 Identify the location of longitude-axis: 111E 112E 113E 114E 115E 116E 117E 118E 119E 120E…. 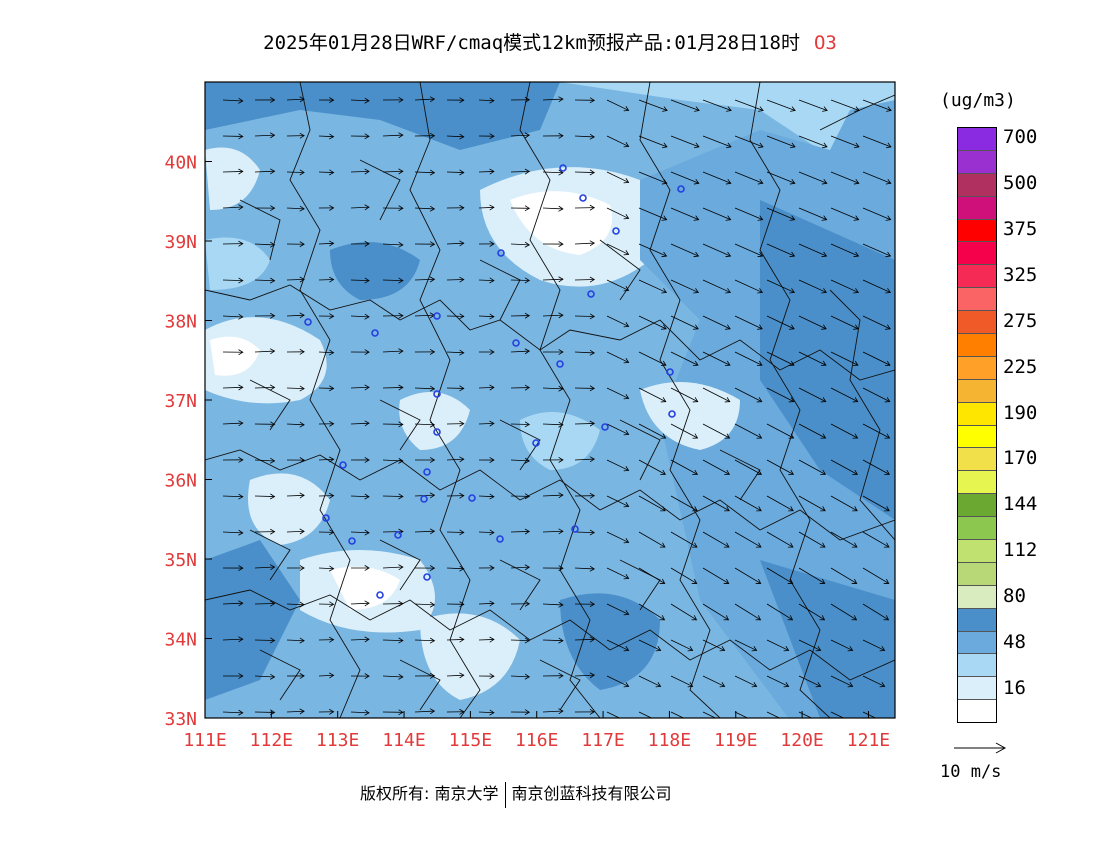
(536, 731).